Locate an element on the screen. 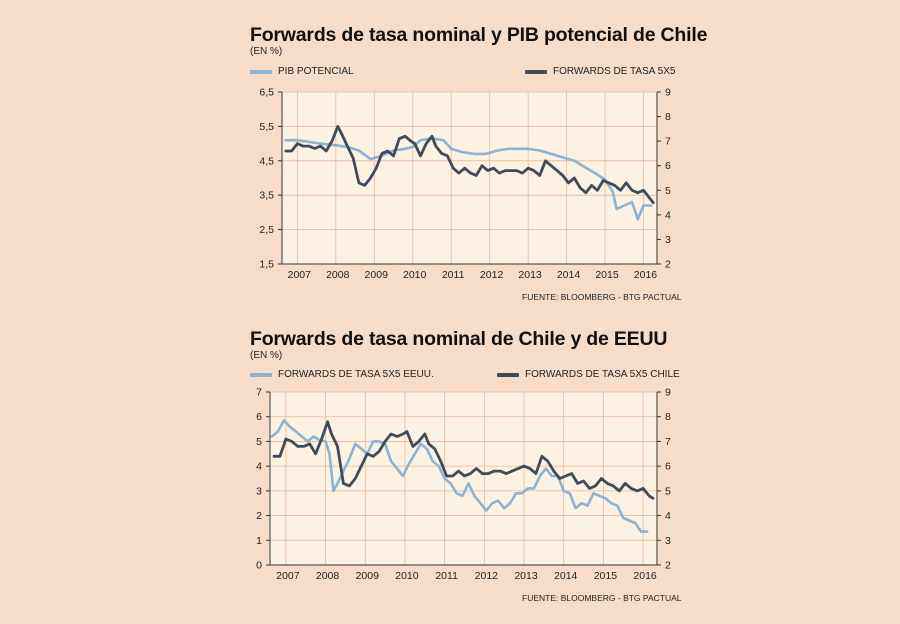  chart-1-subtitle: (EN %) is located at coordinates (266, 51).